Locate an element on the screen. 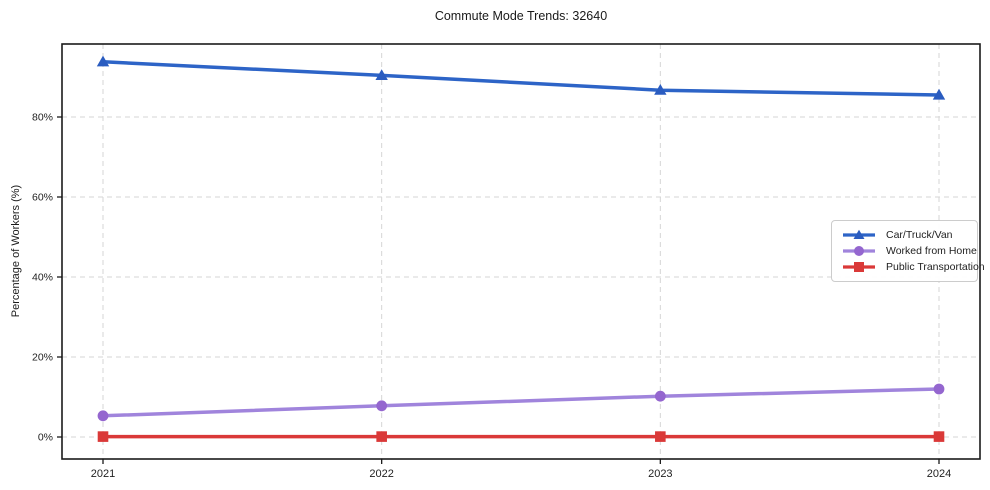 This screenshot has height=490, width=990. legend-label: Public Transportation is located at coordinates (935, 267).